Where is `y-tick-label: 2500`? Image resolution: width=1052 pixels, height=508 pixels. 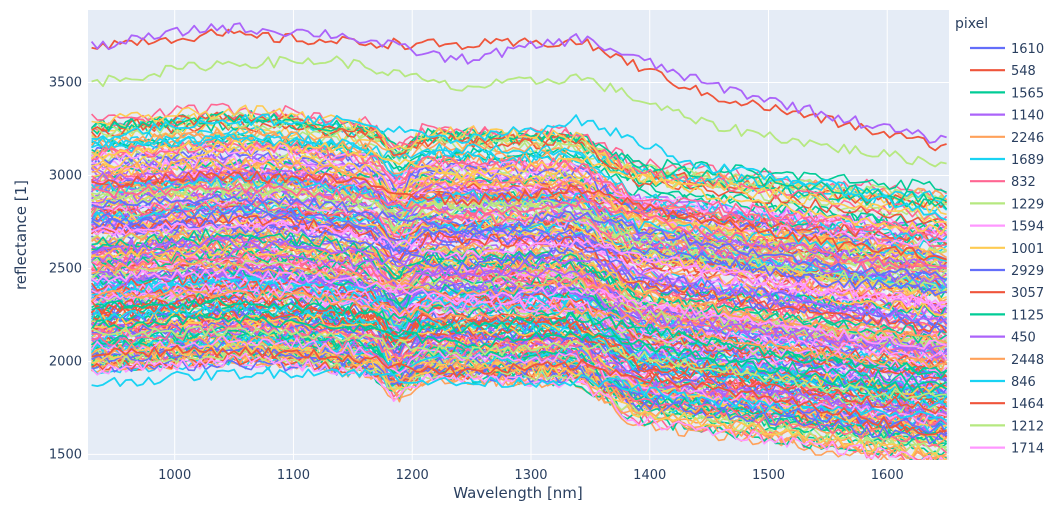 y-tick-label: 2500 is located at coordinates (65, 268).